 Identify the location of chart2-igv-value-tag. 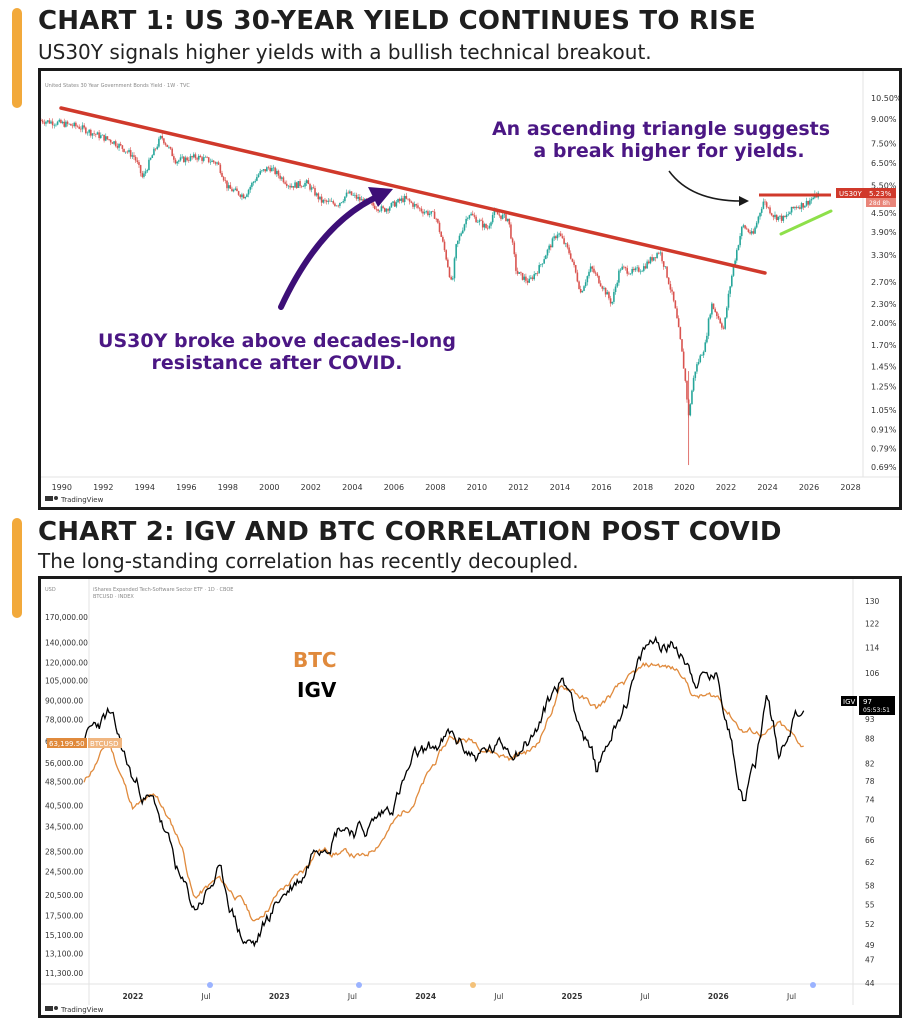
(877, 705).